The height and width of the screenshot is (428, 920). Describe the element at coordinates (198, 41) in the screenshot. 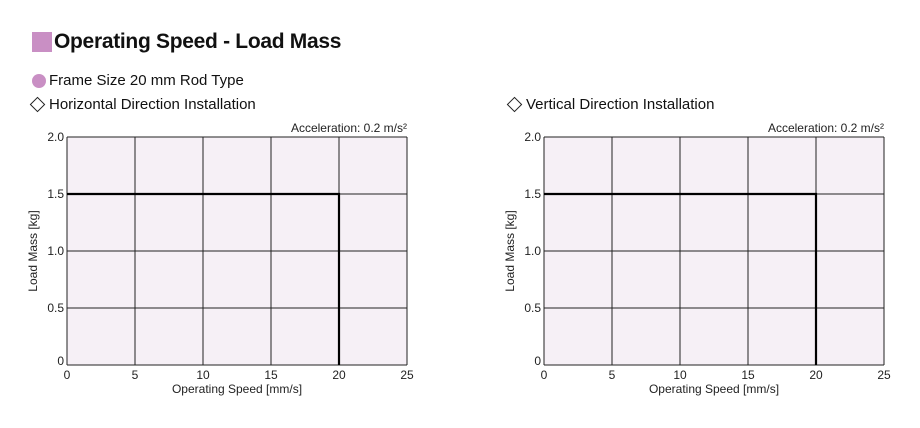

I see `page-title-text: Operating Speed - Load Mass` at that location.